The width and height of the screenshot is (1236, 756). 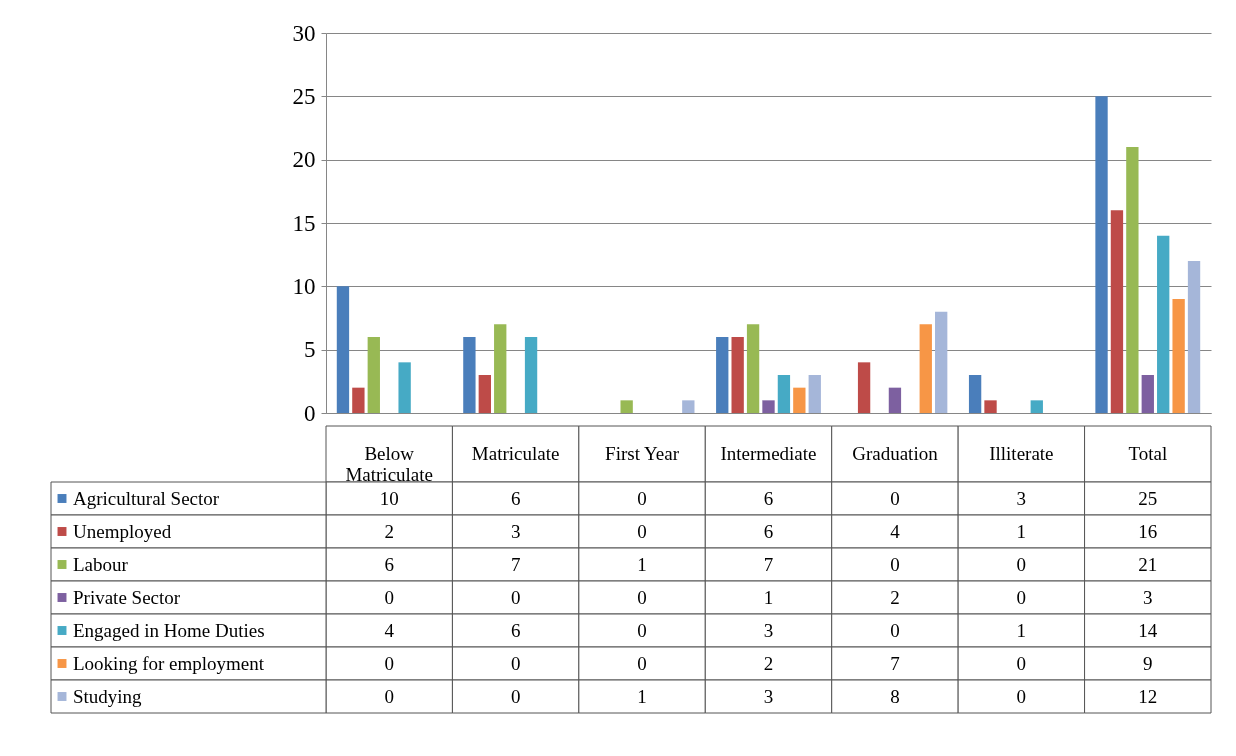 What do you see at coordinates (1148, 531) in the screenshot?
I see `data-label: 16` at bounding box center [1148, 531].